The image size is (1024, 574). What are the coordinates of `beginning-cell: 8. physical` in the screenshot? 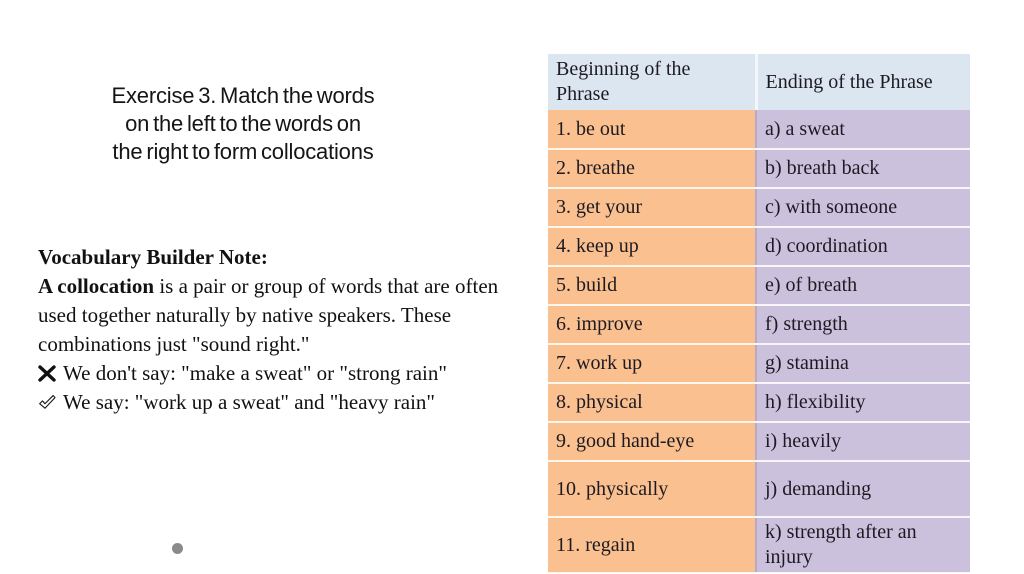 It's located at (652, 403).